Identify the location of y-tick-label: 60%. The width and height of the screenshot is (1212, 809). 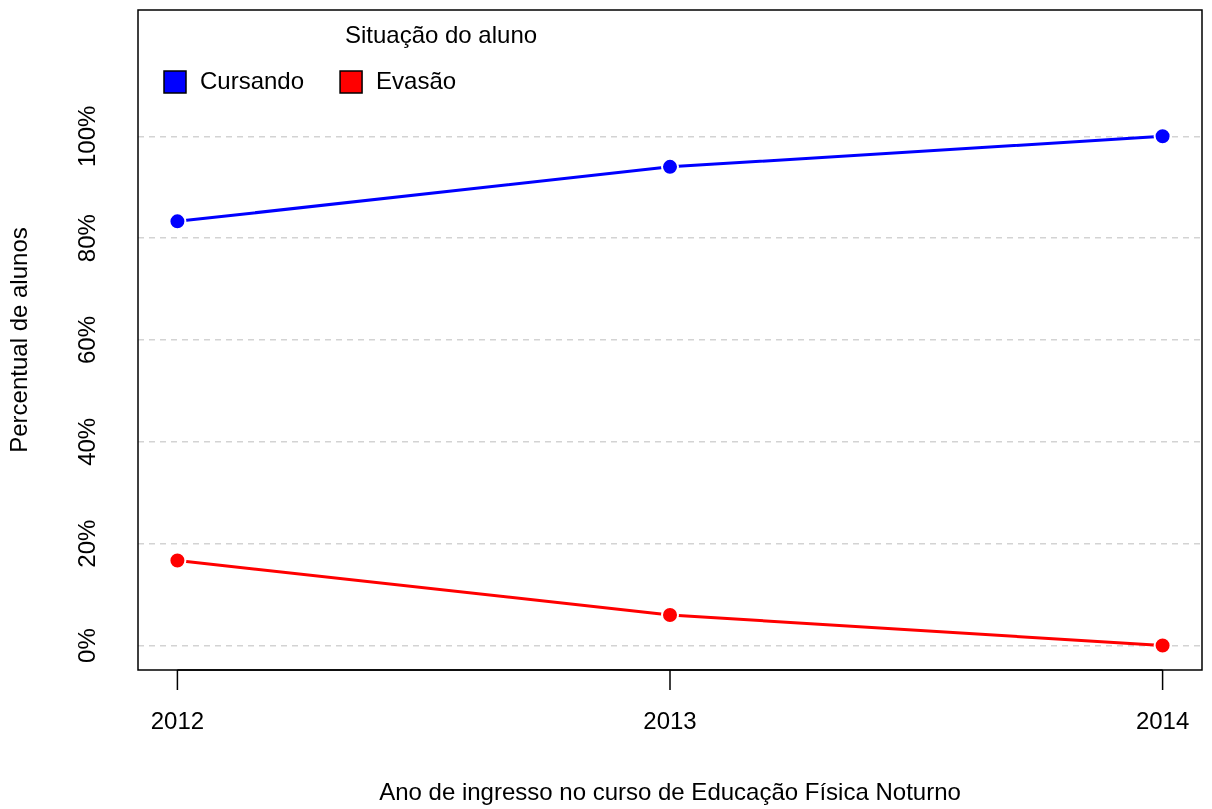
(86, 340).